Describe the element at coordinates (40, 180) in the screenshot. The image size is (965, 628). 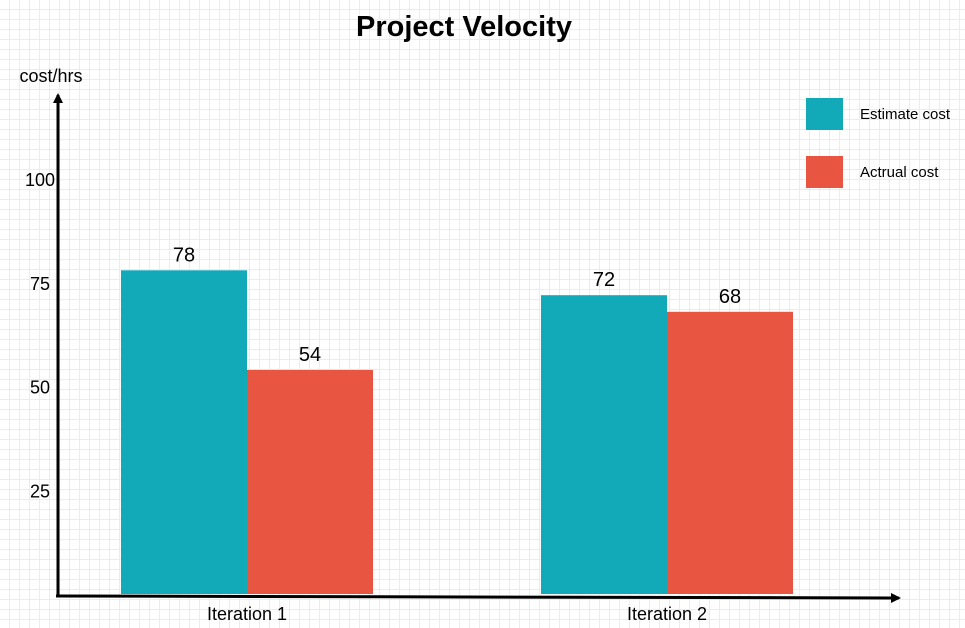
I see `y-tick-label: 100` at that location.